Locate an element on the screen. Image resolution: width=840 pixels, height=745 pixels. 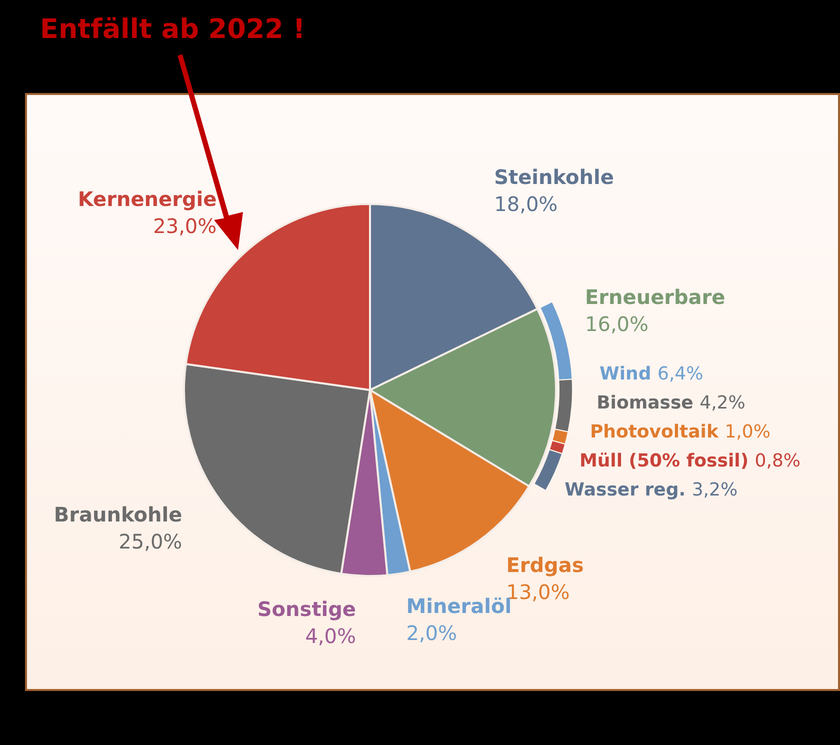
slice-label: Steinkohle is located at coordinates (554, 177).